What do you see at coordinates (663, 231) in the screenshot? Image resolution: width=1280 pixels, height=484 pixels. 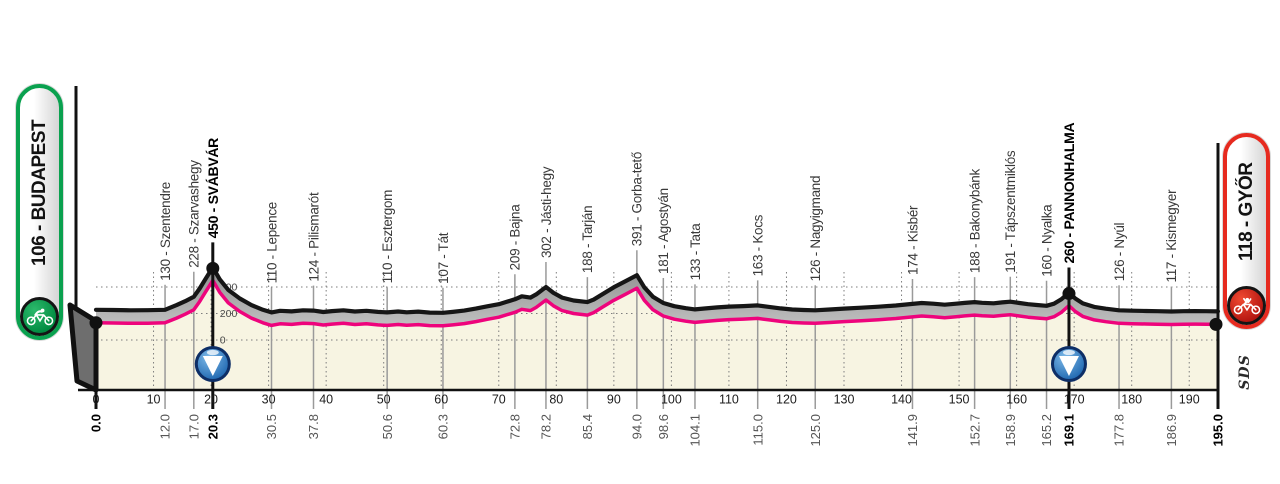 I see `waypoint-label: 181 - Agostyán` at bounding box center [663, 231].